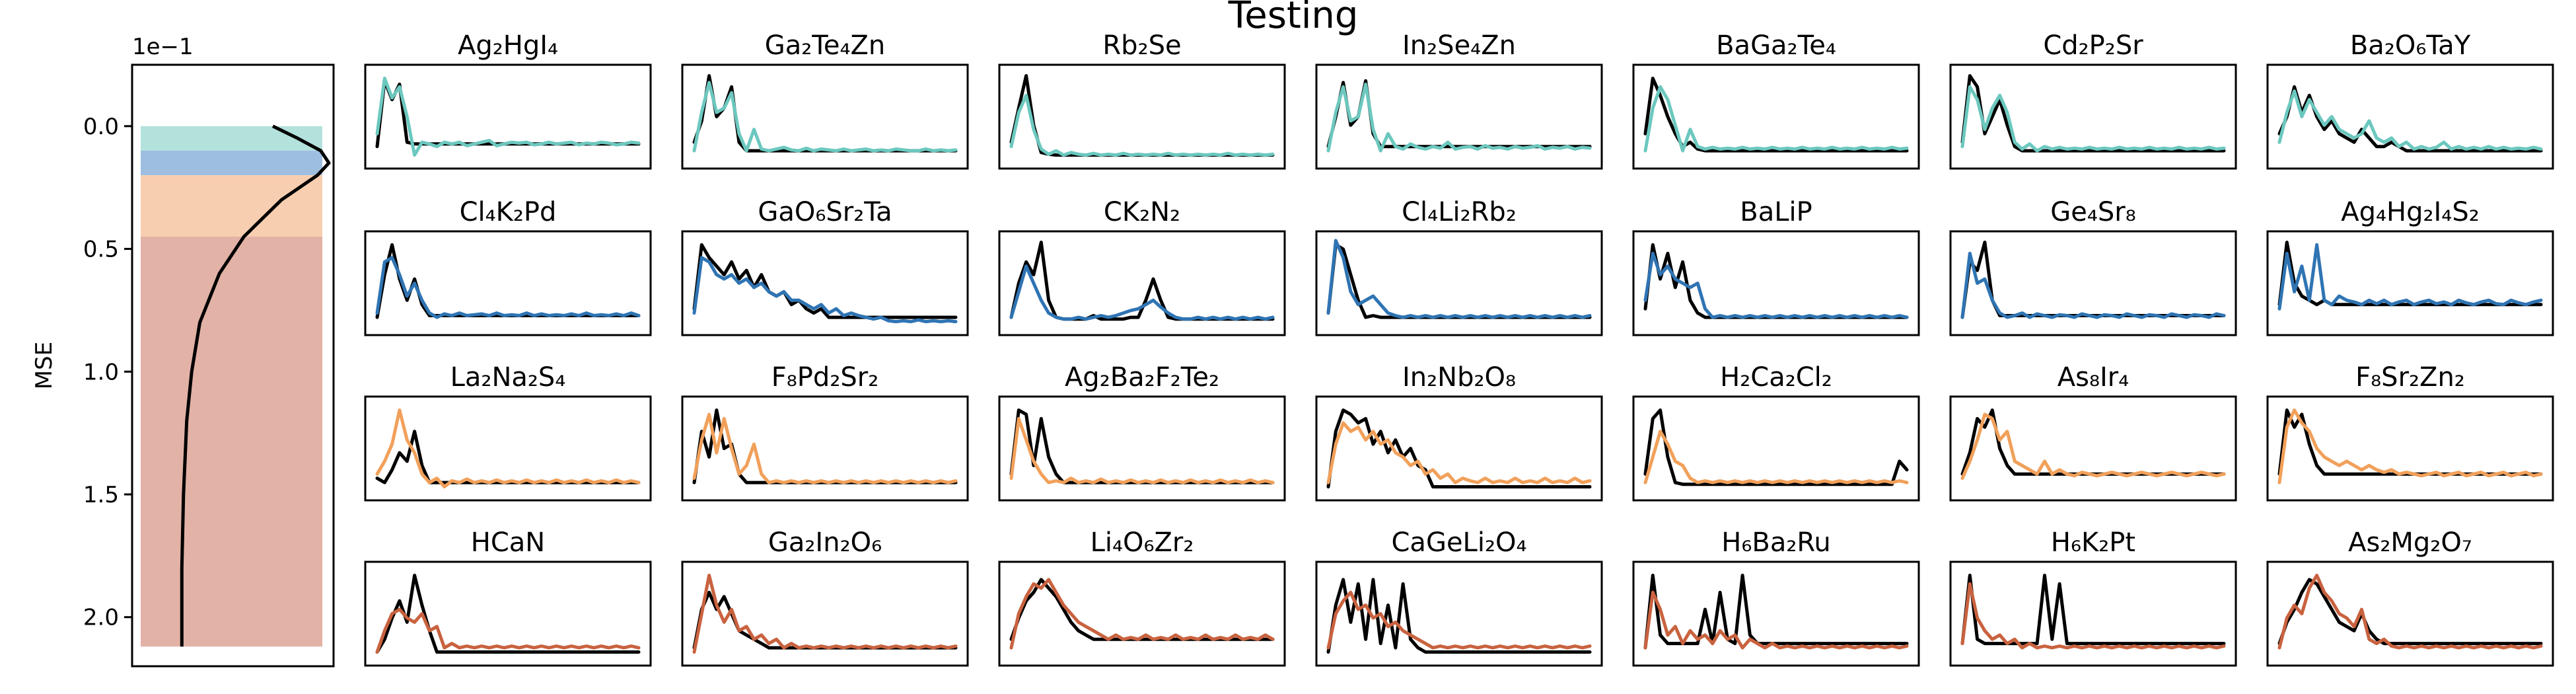 This screenshot has width=2576, height=694. Describe the element at coordinates (1142, 45) in the screenshot. I see `panel-title: Rb₂Se` at that location.